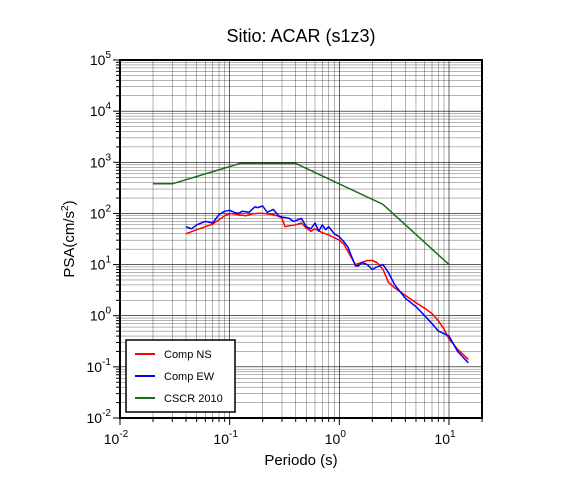  Describe the element at coordinates (189, 377) in the screenshot. I see `legend-label: Comp EW` at that location.